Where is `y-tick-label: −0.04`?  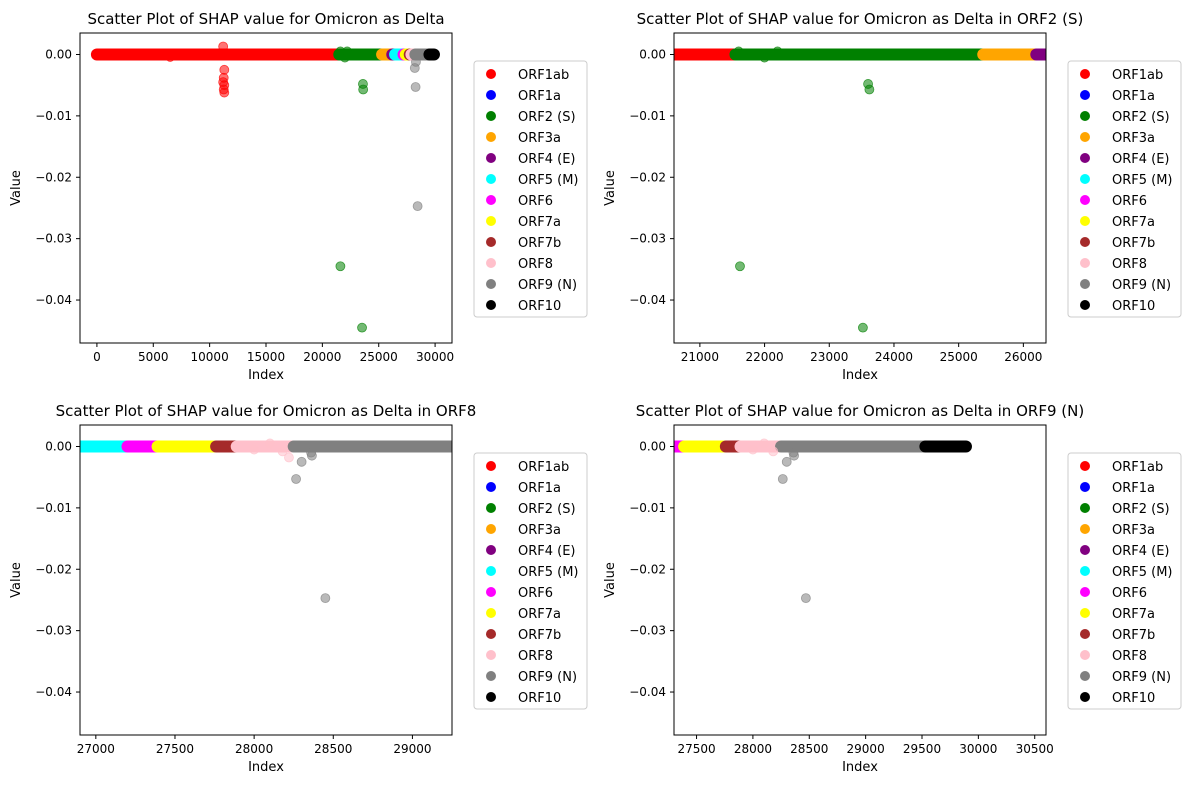 y-tick-label: −0.04 is located at coordinates (53, 692).